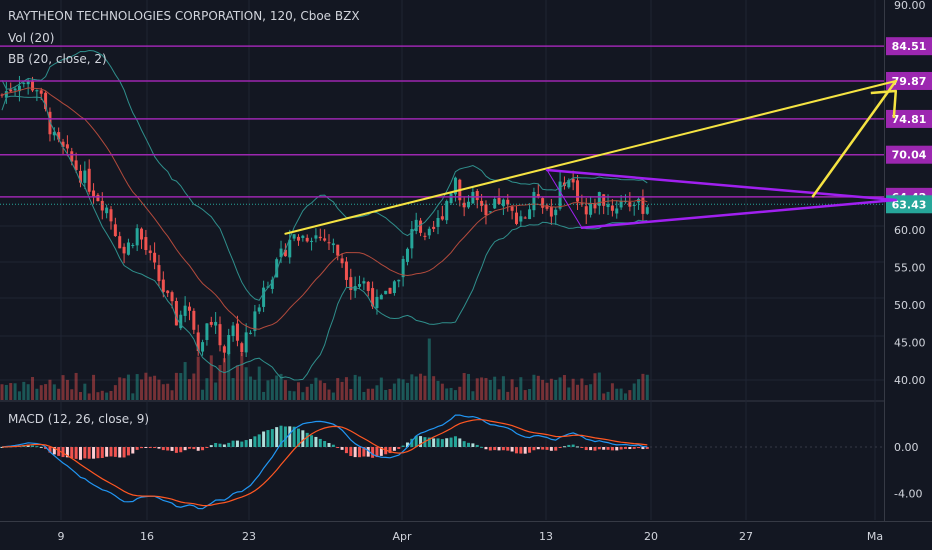 The image size is (932, 550). Describe the element at coordinates (884, 104) in the screenshot. I see `projection-arrow-head` at that location.